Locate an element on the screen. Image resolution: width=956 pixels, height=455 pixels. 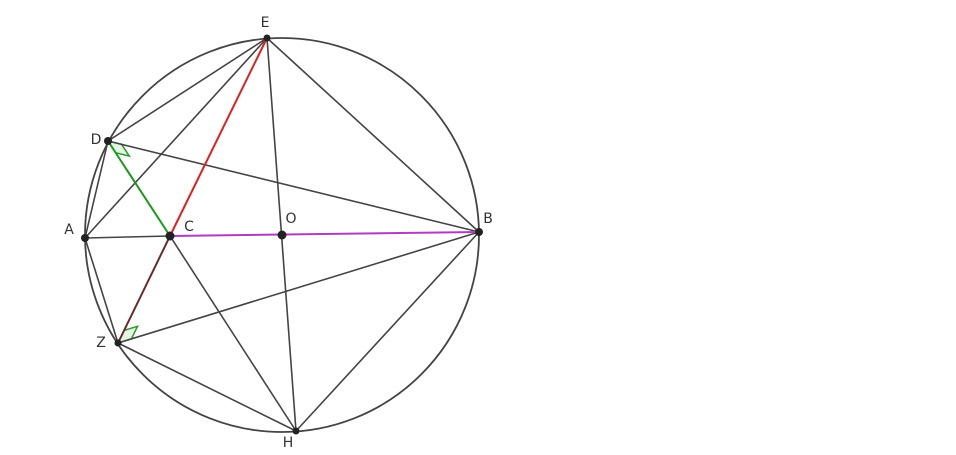
point-label: B is located at coordinates (488, 219).